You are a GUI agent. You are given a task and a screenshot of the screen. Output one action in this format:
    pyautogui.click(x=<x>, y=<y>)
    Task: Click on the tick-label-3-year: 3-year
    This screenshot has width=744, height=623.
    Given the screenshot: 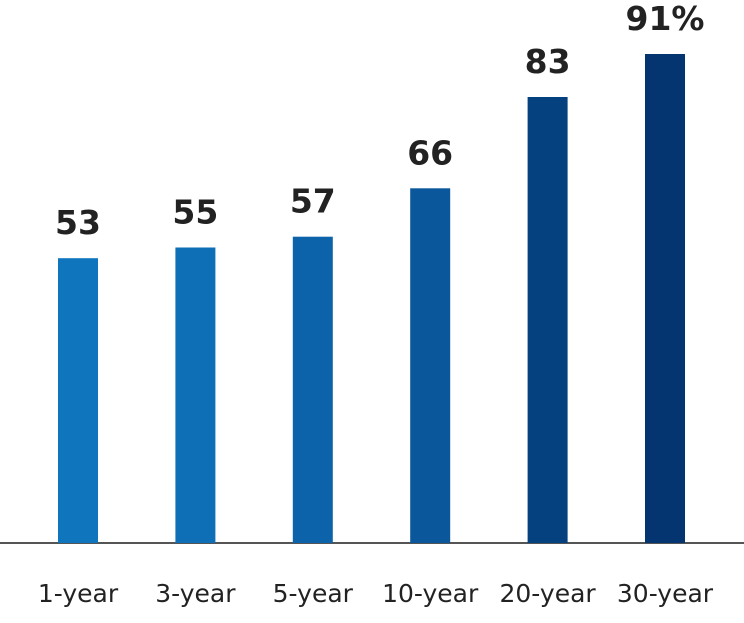 What is the action you would take?
    pyautogui.click(x=195, y=593)
    